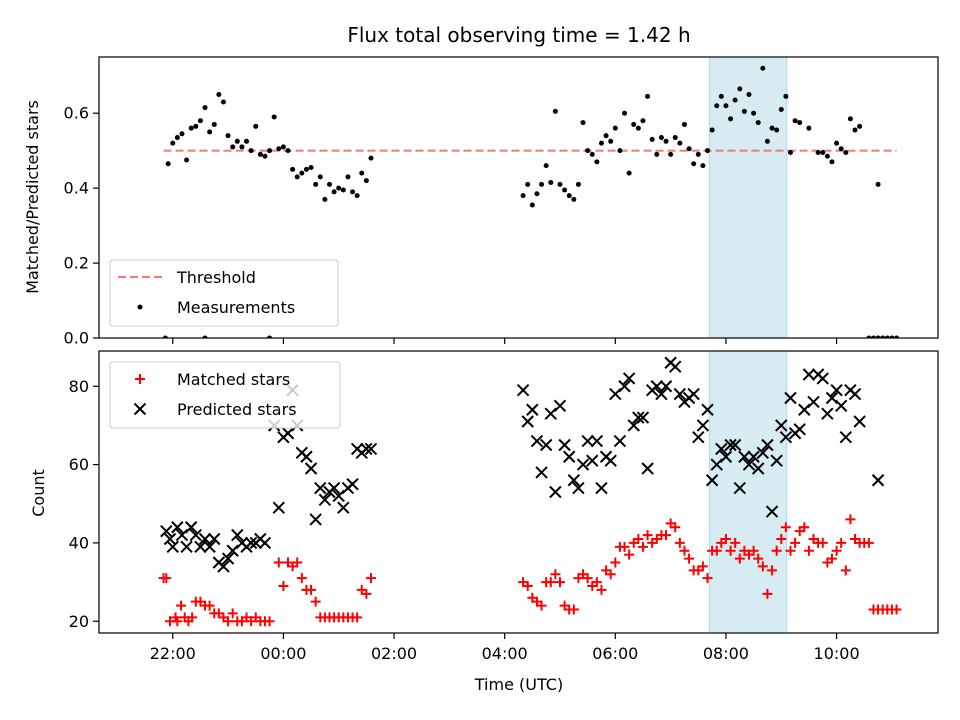  Describe the element at coordinates (615, 653) in the screenshot. I see `x-tick-label: 06:00` at that location.